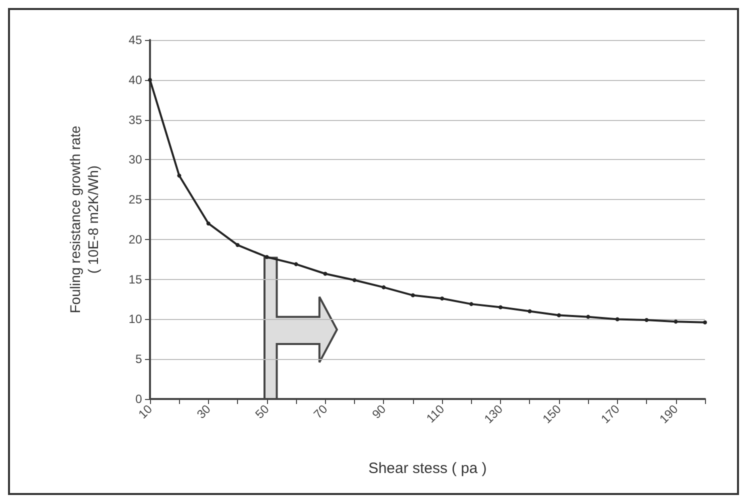 The height and width of the screenshot is (503, 747). I want to click on y-tick-label: 0, so click(138, 399).